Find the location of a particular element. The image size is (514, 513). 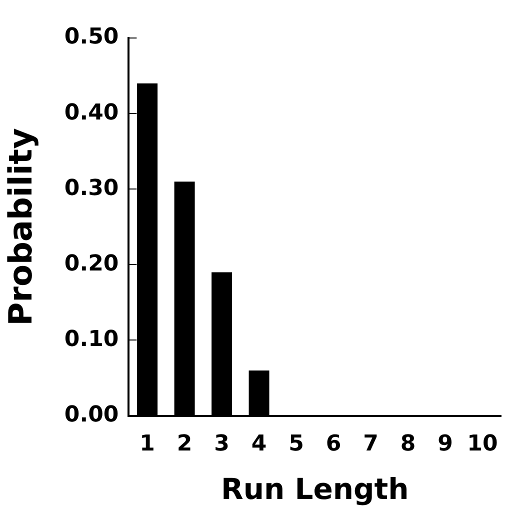

x-tick-label: 5 is located at coordinates (296, 444).